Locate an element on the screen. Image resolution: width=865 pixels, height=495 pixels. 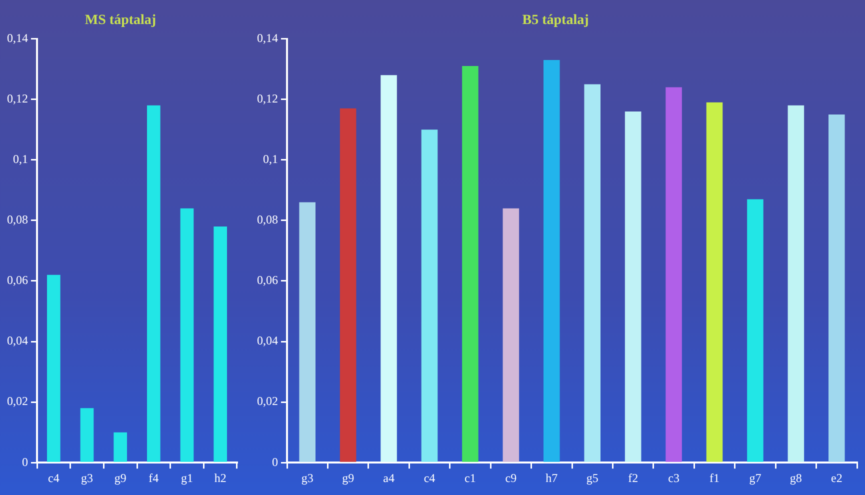
x-tick-label: e2 is located at coordinates (836, 477).